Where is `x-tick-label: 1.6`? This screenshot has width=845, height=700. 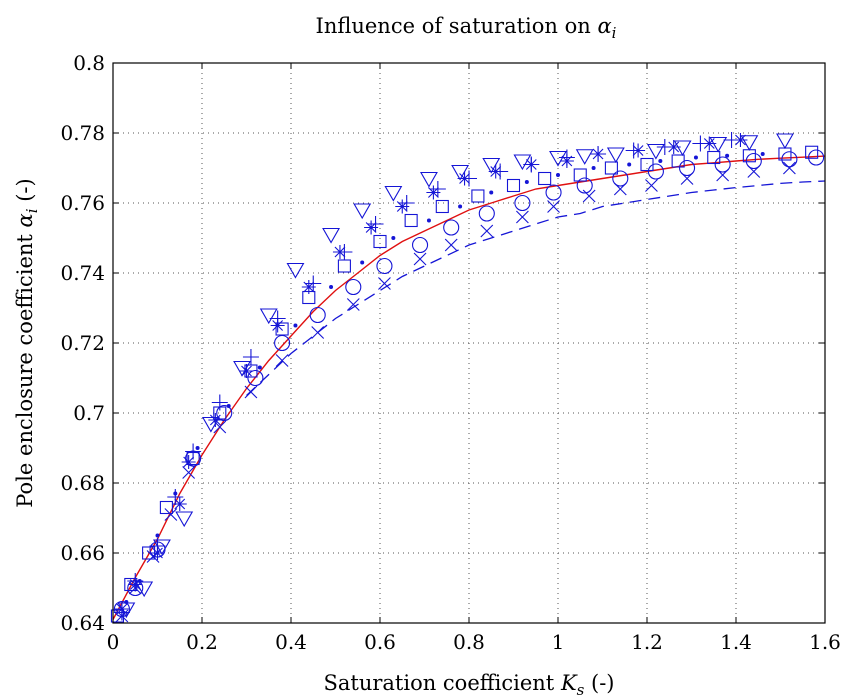
x-tick-label: 1.6 is located at coordinates (825, 642).